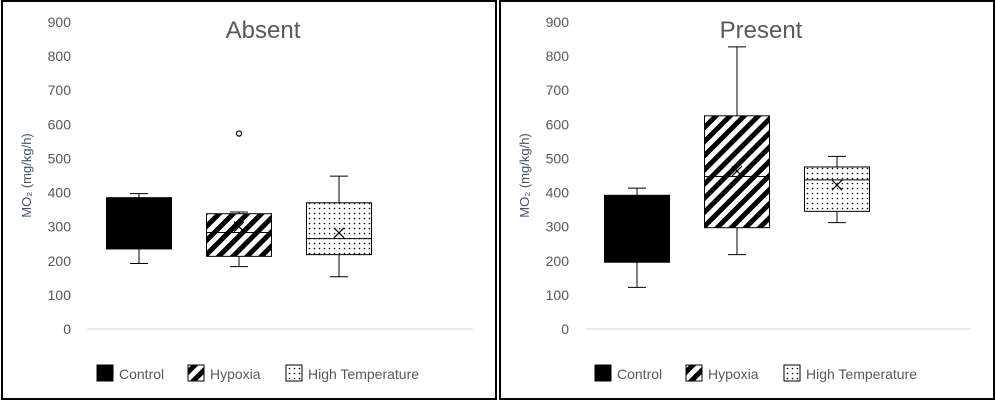  I want to click on chart-title: Absent, so click(263, 30).